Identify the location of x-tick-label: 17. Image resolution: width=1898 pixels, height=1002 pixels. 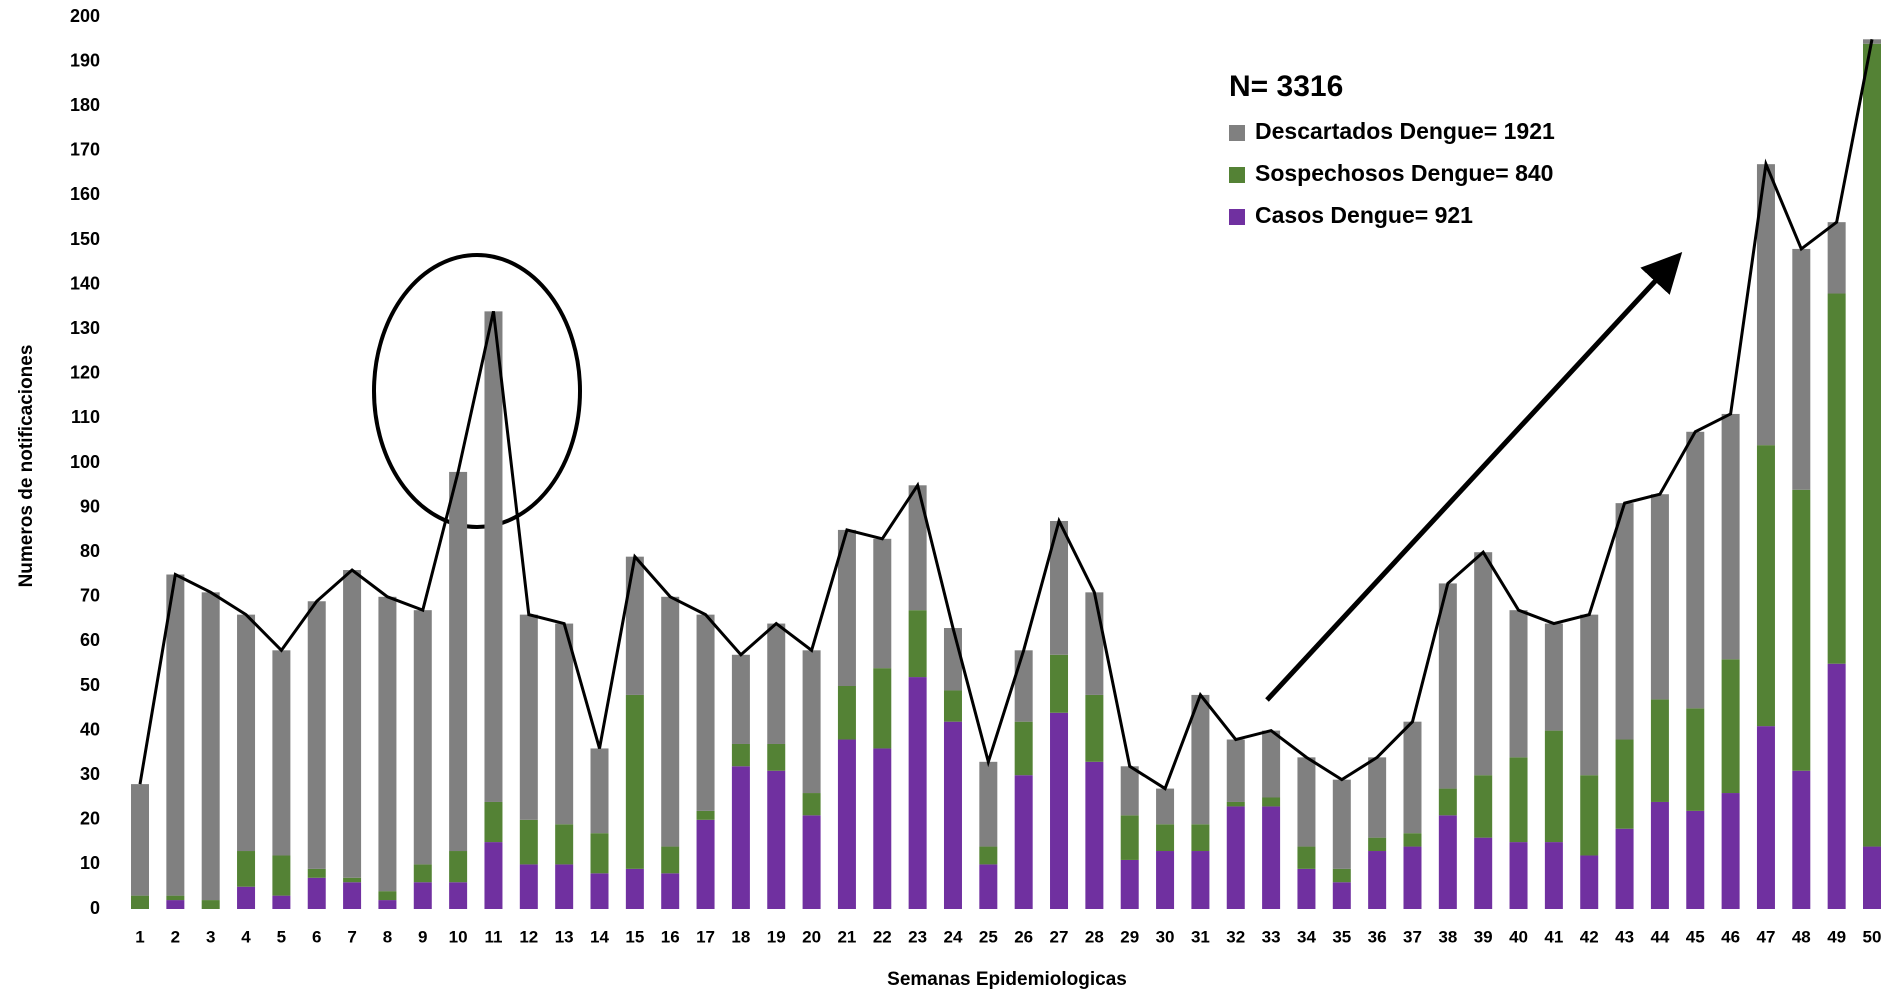
(705, 936).